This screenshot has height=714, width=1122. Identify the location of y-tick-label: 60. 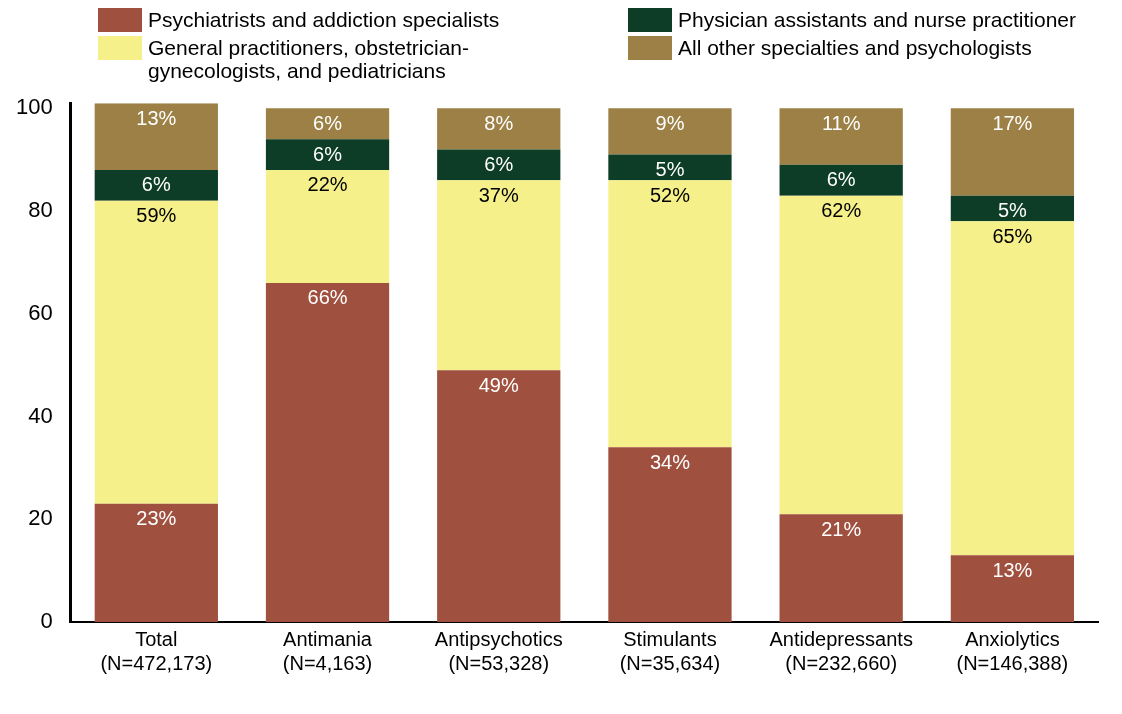
(40, 312).